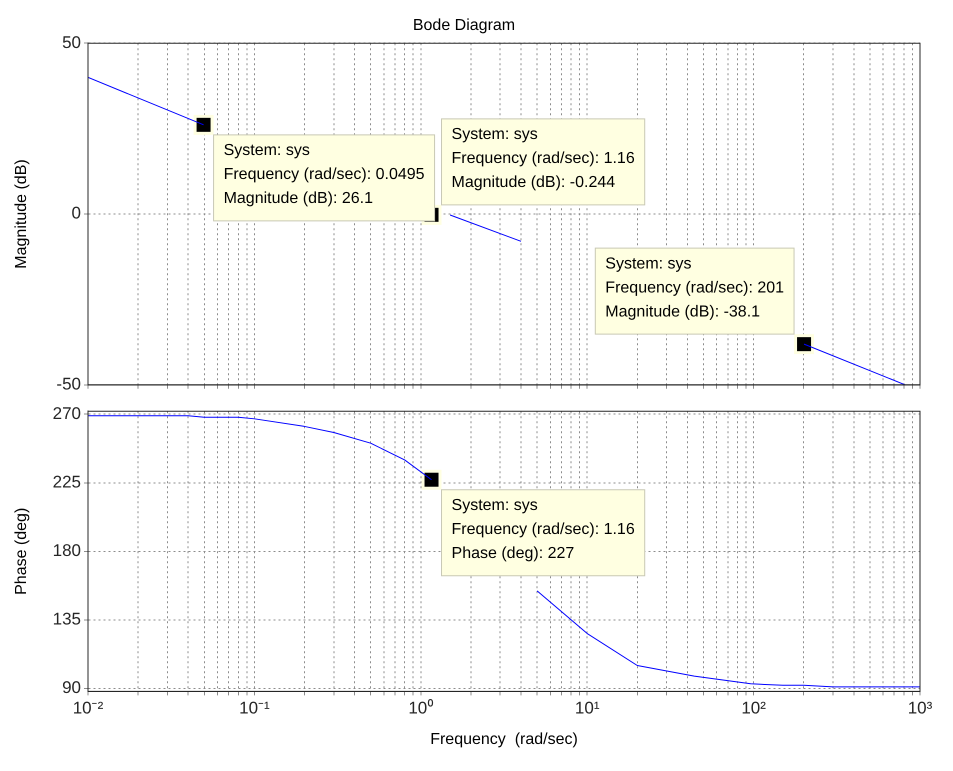  What do you see at coordinates (66, 482) in the screenshot?
I see `y-tick-label: 225` at bounding box center [66, 482].